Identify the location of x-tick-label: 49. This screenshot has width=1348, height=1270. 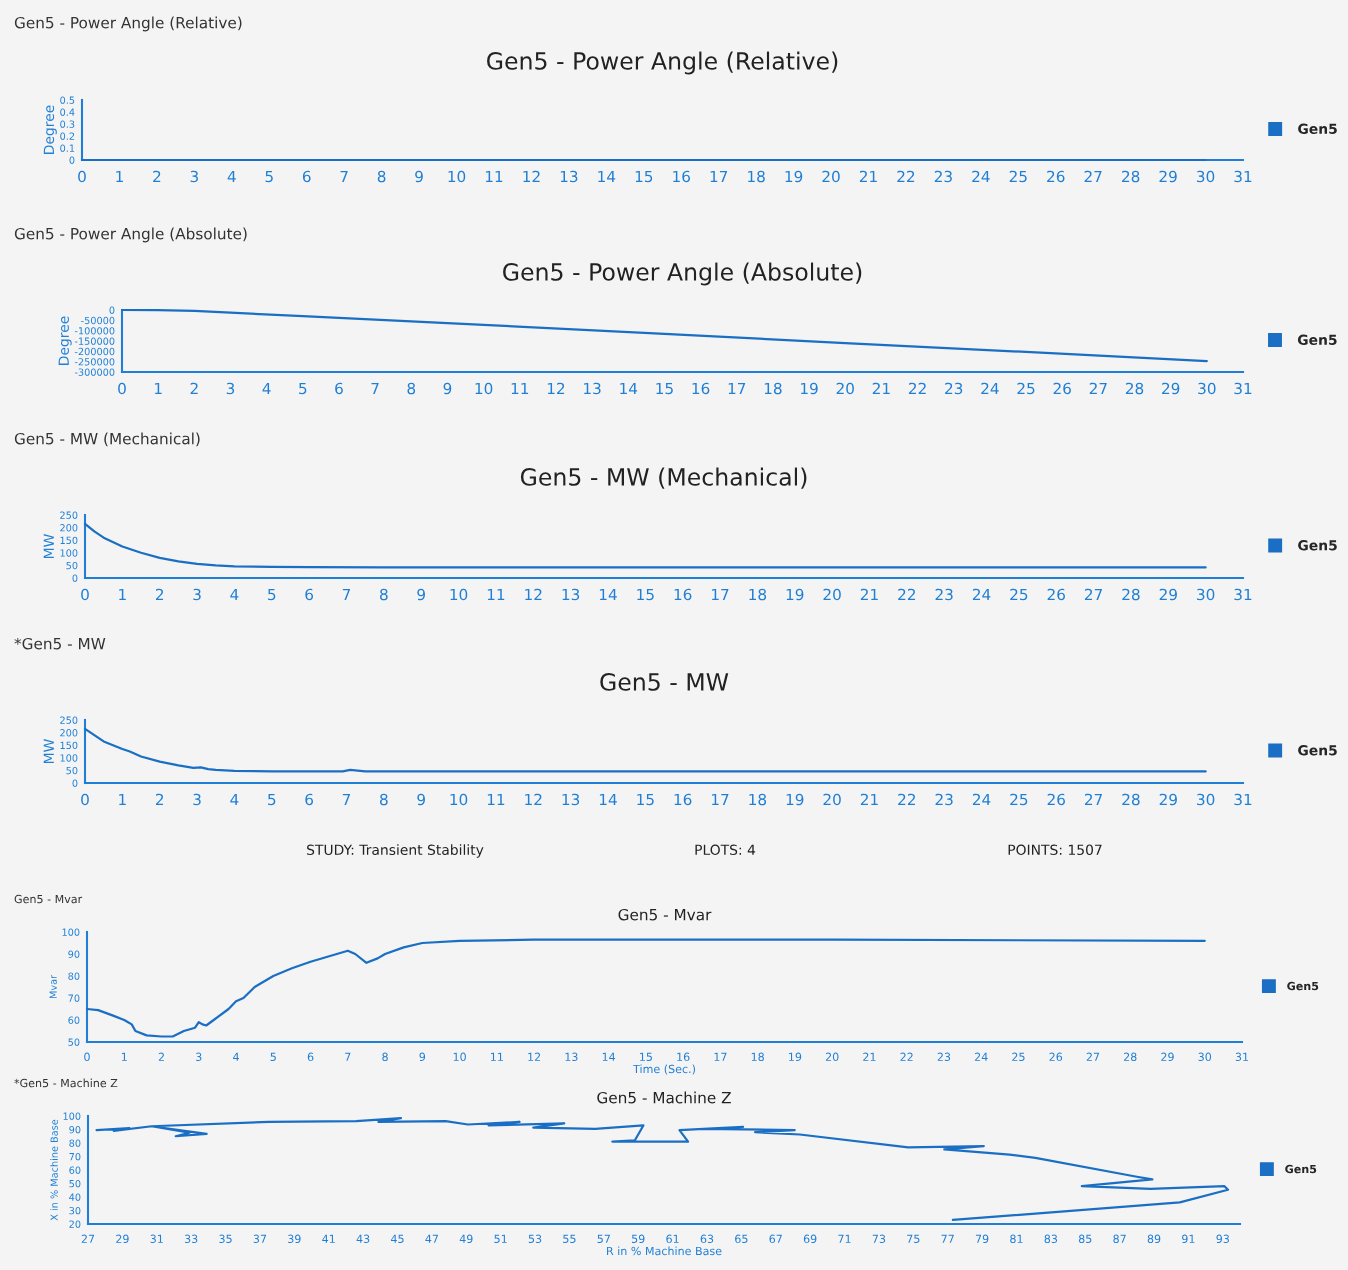
(466, 1239).